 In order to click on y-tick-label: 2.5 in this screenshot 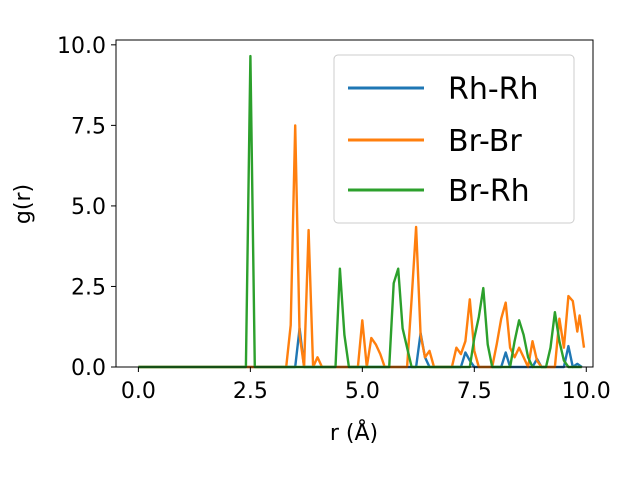, I will do `click(88, 287)`.